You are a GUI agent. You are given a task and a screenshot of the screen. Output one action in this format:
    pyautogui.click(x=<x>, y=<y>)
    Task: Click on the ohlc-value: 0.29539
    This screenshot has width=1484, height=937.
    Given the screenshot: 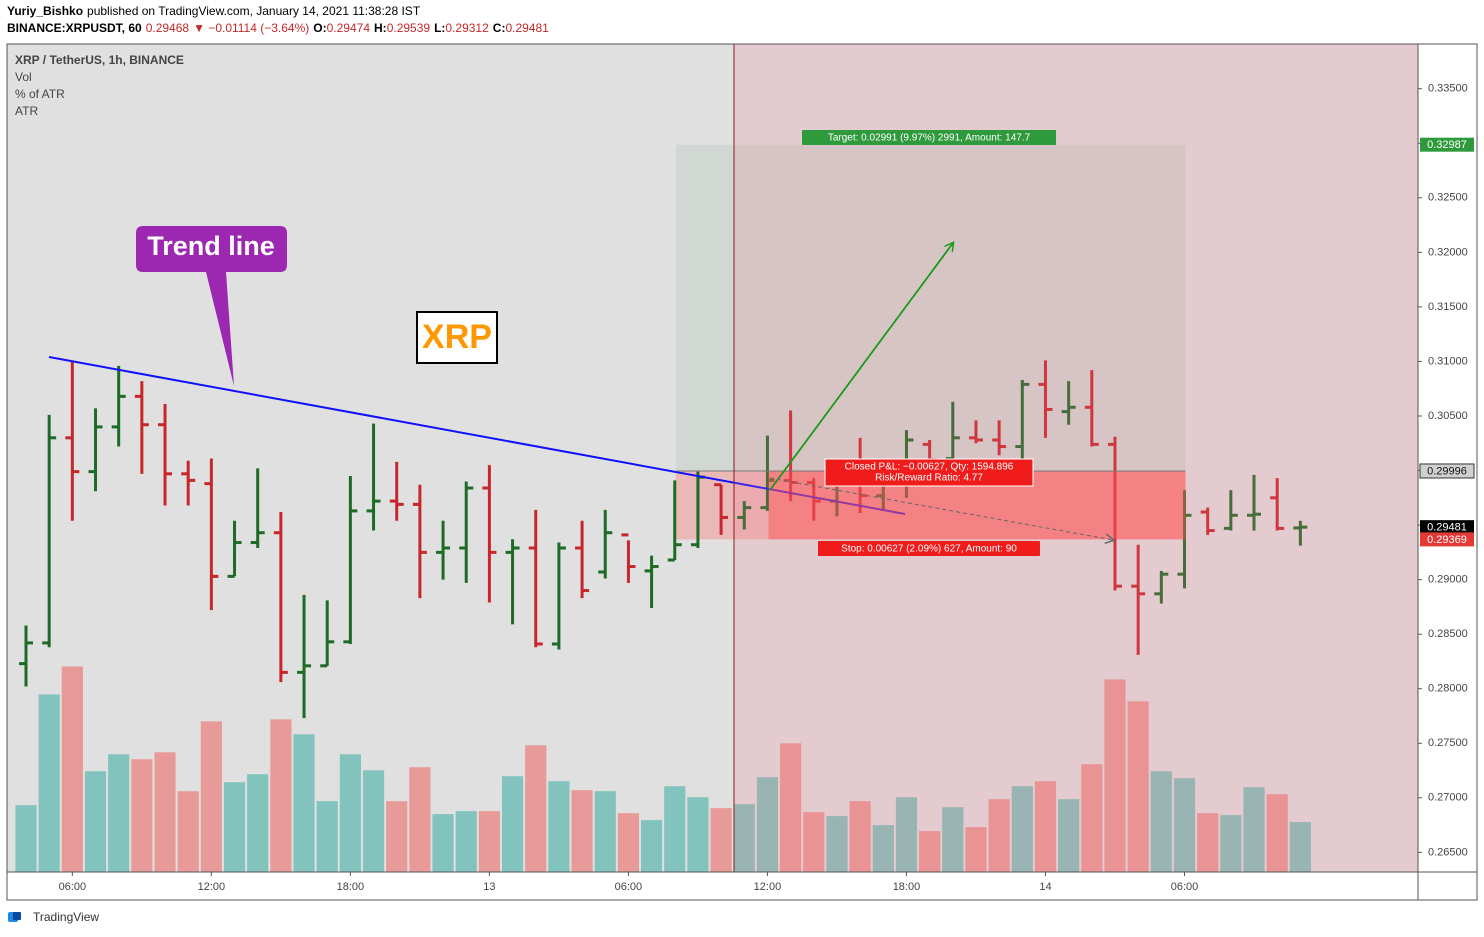 What is the action you would take?
    pyautogui.click(x=409, y=28)
    